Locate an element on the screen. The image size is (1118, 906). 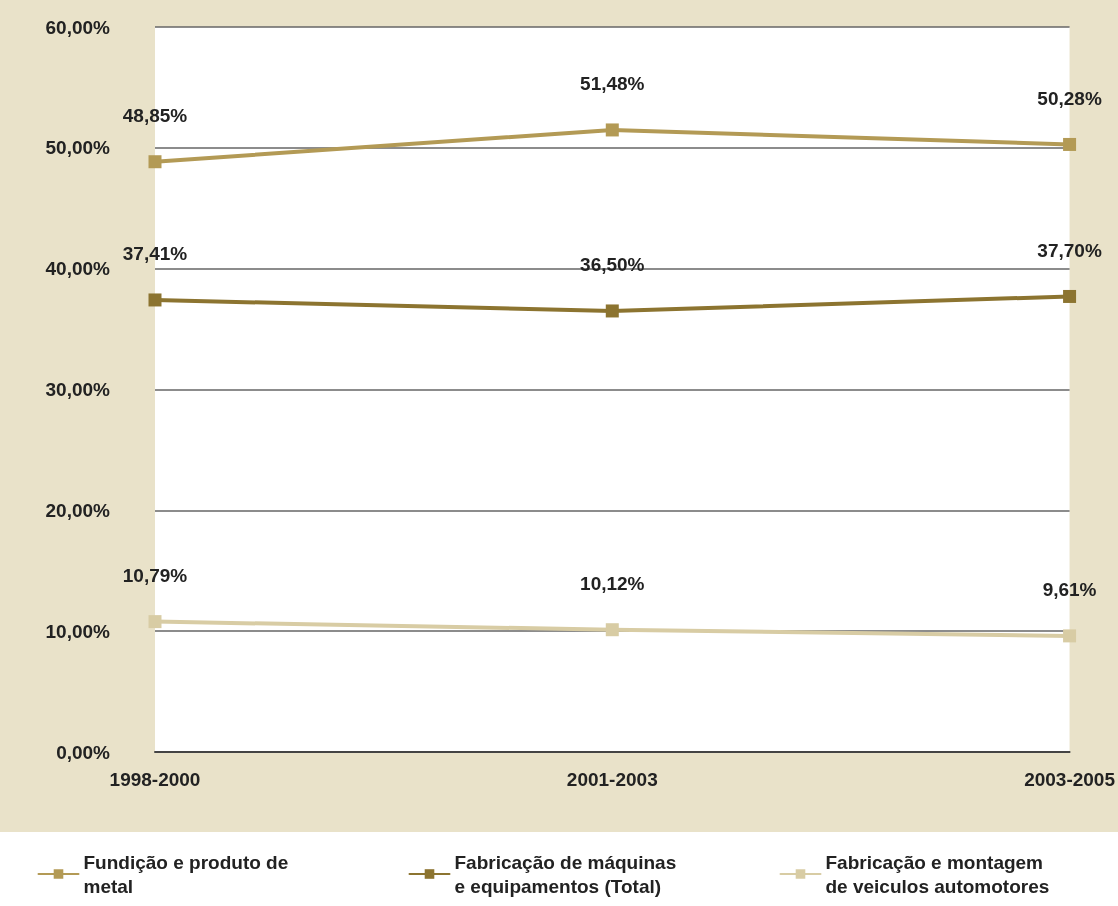
data-label: 51,48% is located at coordinates (612, 84).